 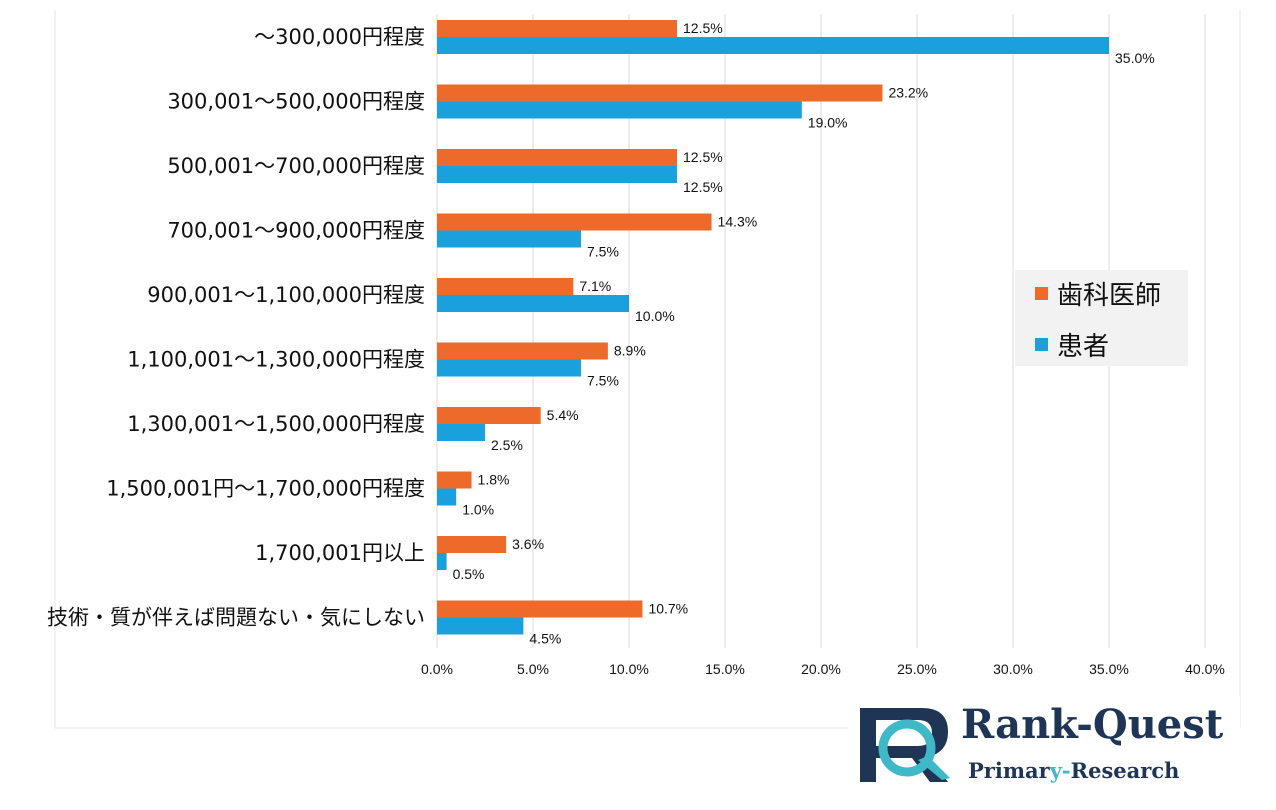 I want to click on x-tick-label: 25.0%, so click(x=917, y=669).